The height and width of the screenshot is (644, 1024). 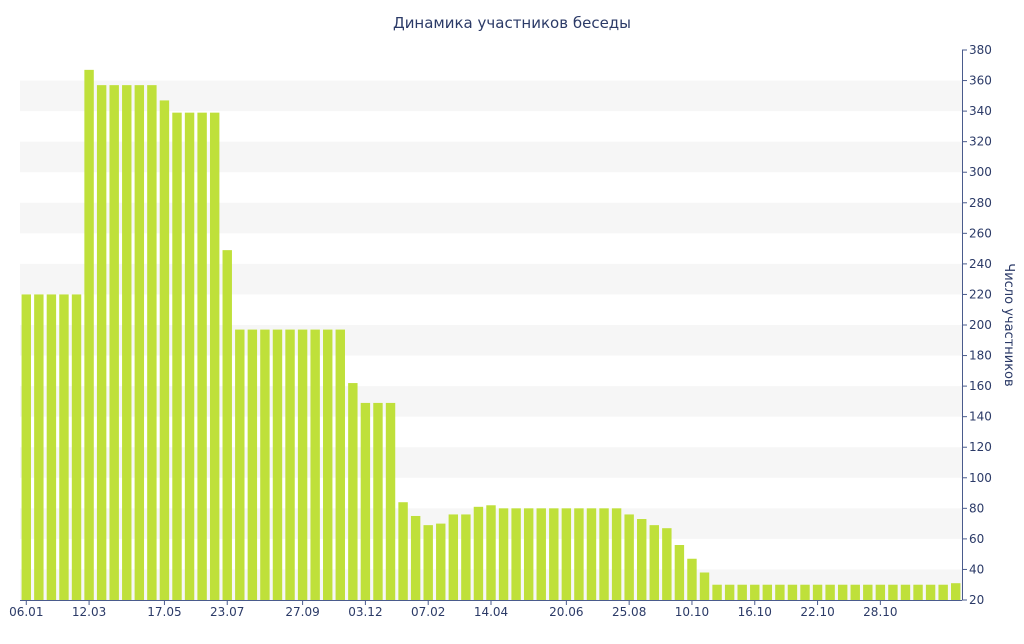 I want to click on y-tick-label: 380, so click(x=980, y=50).